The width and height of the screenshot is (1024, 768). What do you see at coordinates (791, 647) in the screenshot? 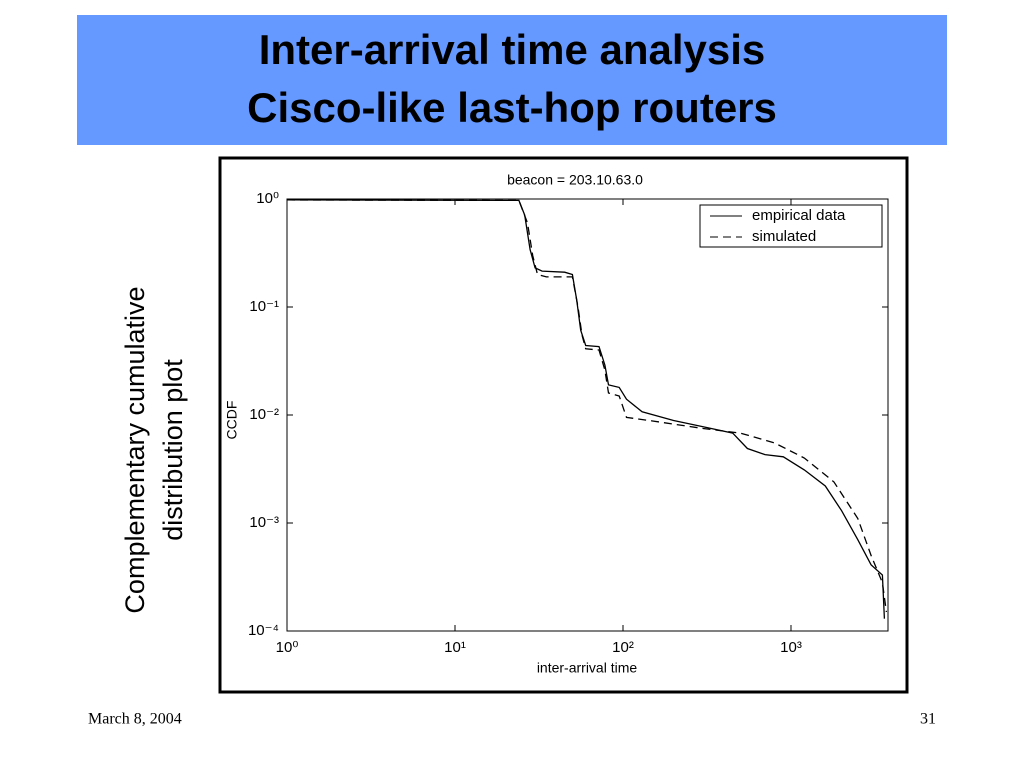
I see `x-tick-label: 10³` at bounding box center [791, 647].